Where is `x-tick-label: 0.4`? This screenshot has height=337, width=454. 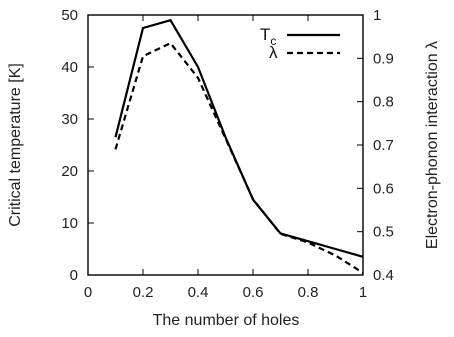
x-tick-label: 0.4 is located at coordinates (198, 292).